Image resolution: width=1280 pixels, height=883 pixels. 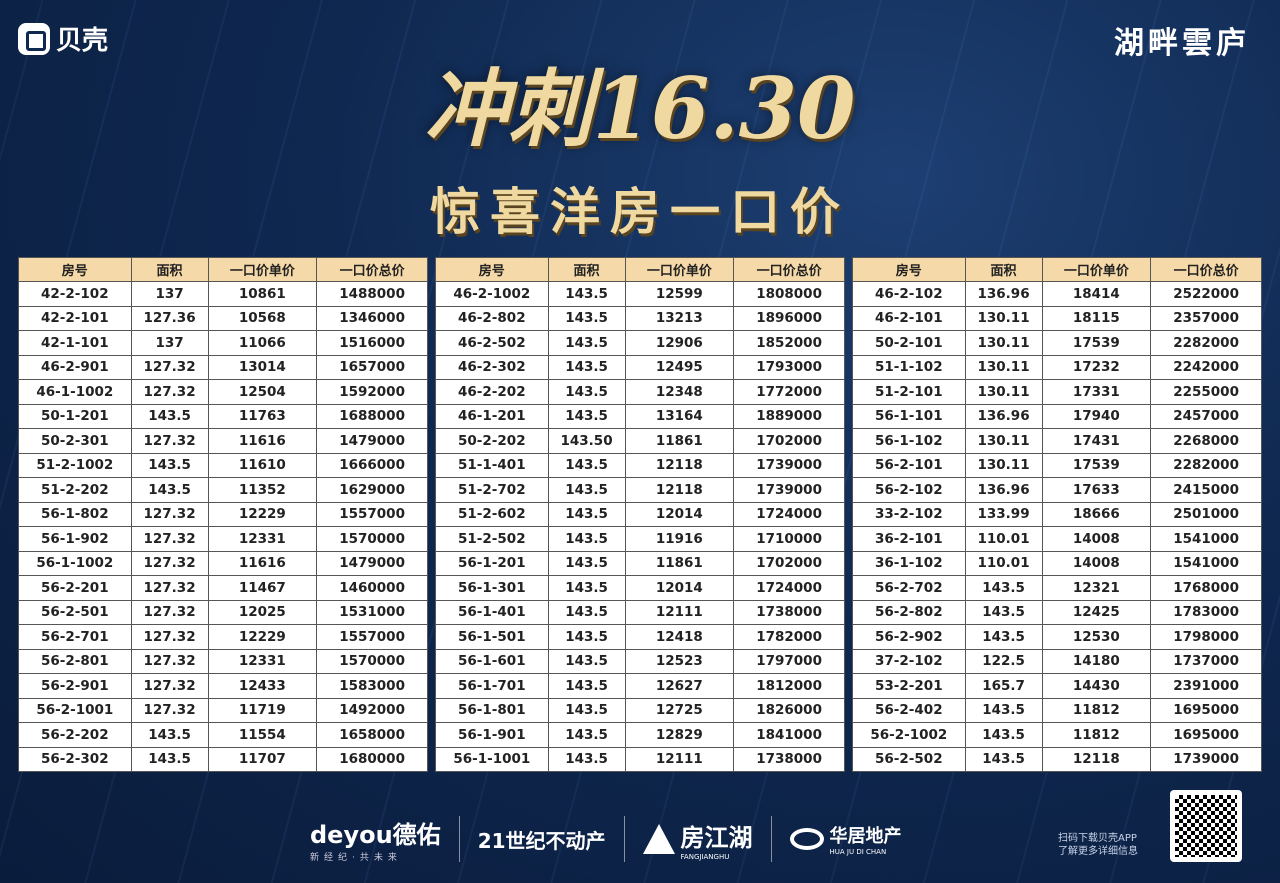 What do you see at coordinates (909, 318) in the screenshot?
I see `table-cell: 46-2-101` at bounding box center [909, 318].